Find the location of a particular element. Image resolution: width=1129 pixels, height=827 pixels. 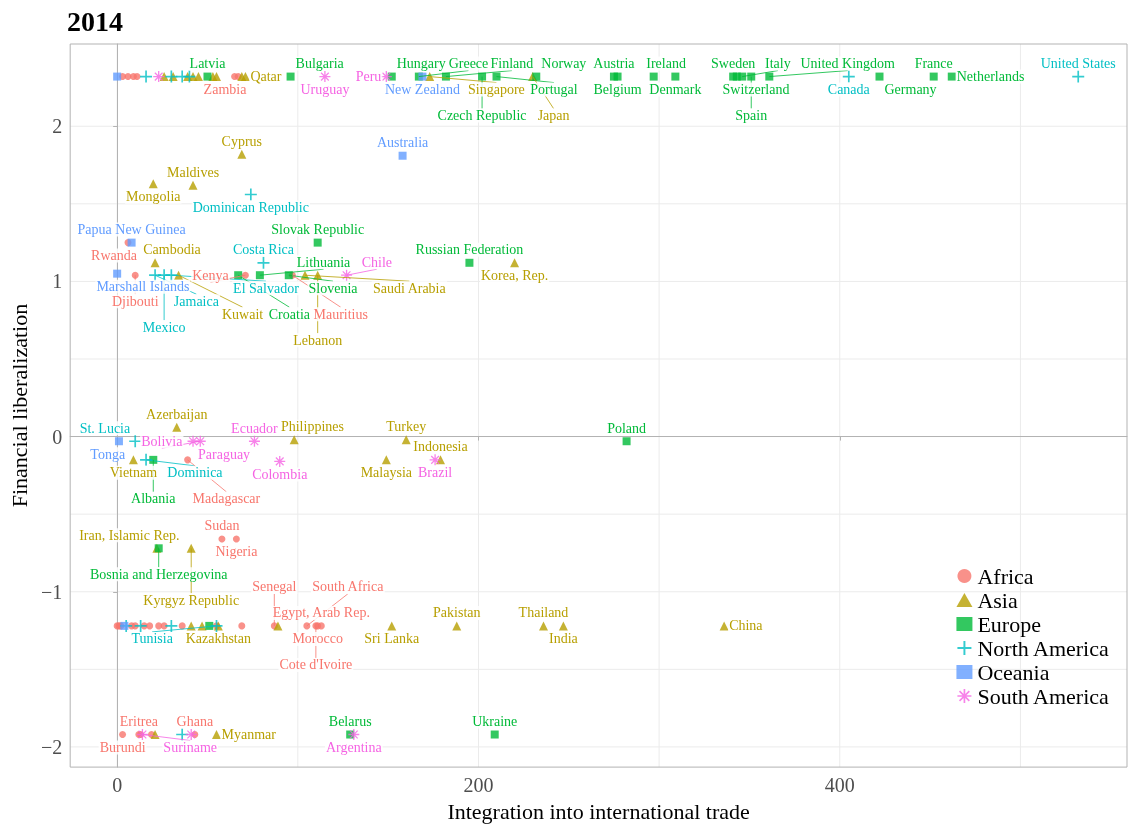

annotation: Singapore is located at coordinates (496, 90).